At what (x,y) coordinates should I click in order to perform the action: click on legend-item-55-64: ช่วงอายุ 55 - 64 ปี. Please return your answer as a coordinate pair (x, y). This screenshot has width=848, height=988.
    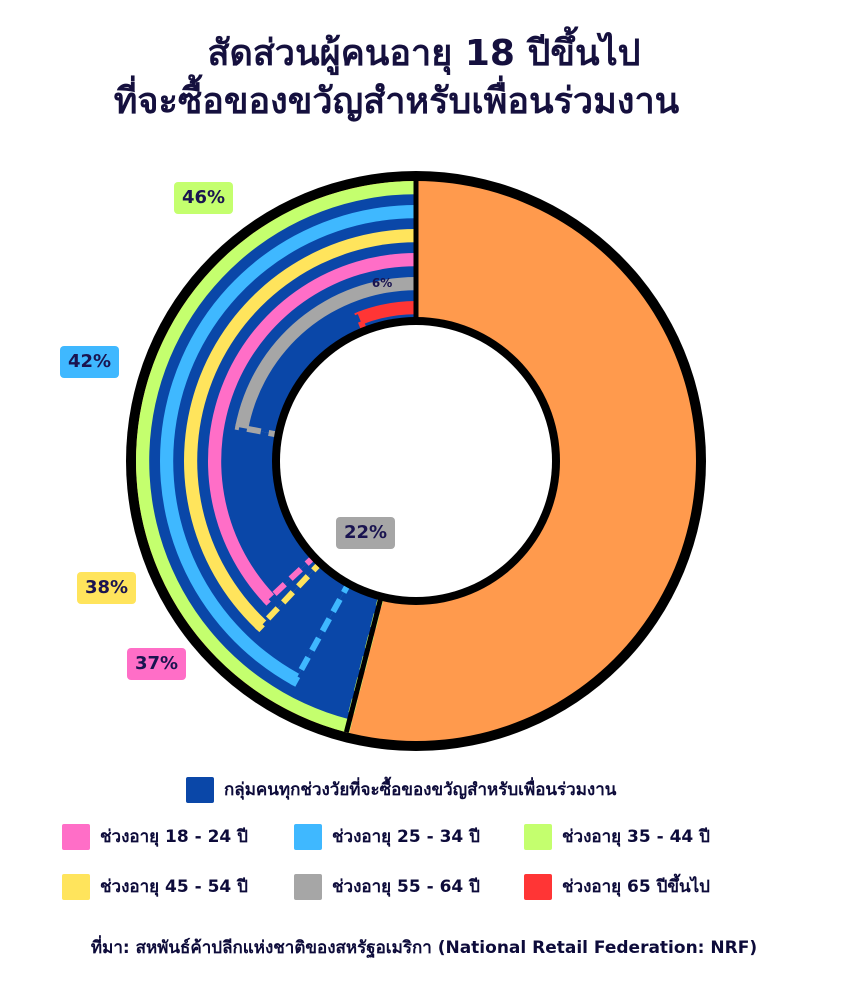
    Looking at the image, I should click on (387, 886).